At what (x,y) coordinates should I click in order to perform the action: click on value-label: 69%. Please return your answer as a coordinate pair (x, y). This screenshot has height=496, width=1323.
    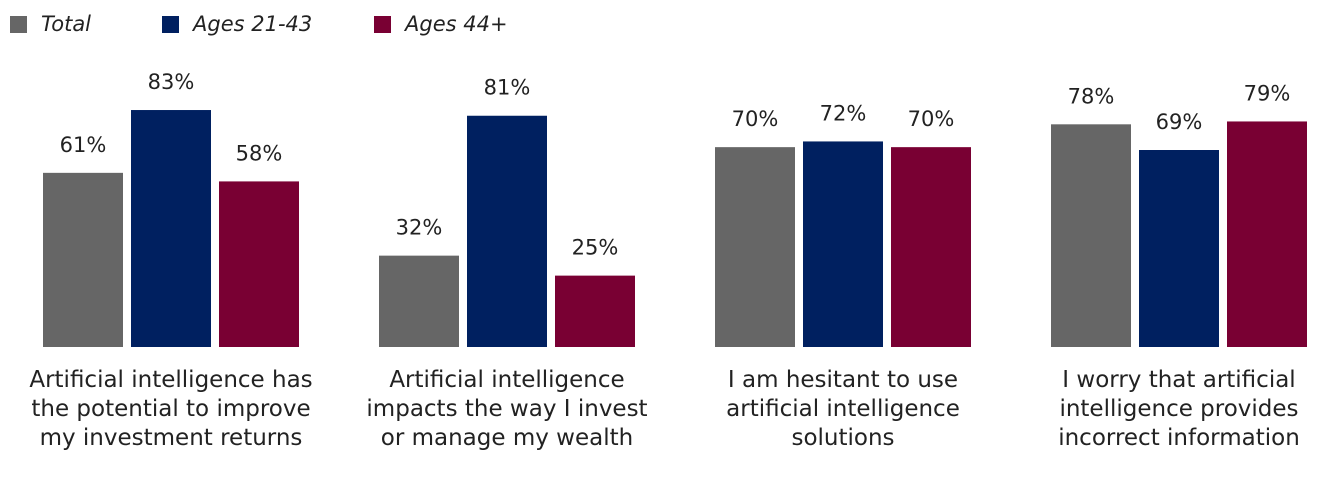
    Looking at the image, I should click on (1179, 122).